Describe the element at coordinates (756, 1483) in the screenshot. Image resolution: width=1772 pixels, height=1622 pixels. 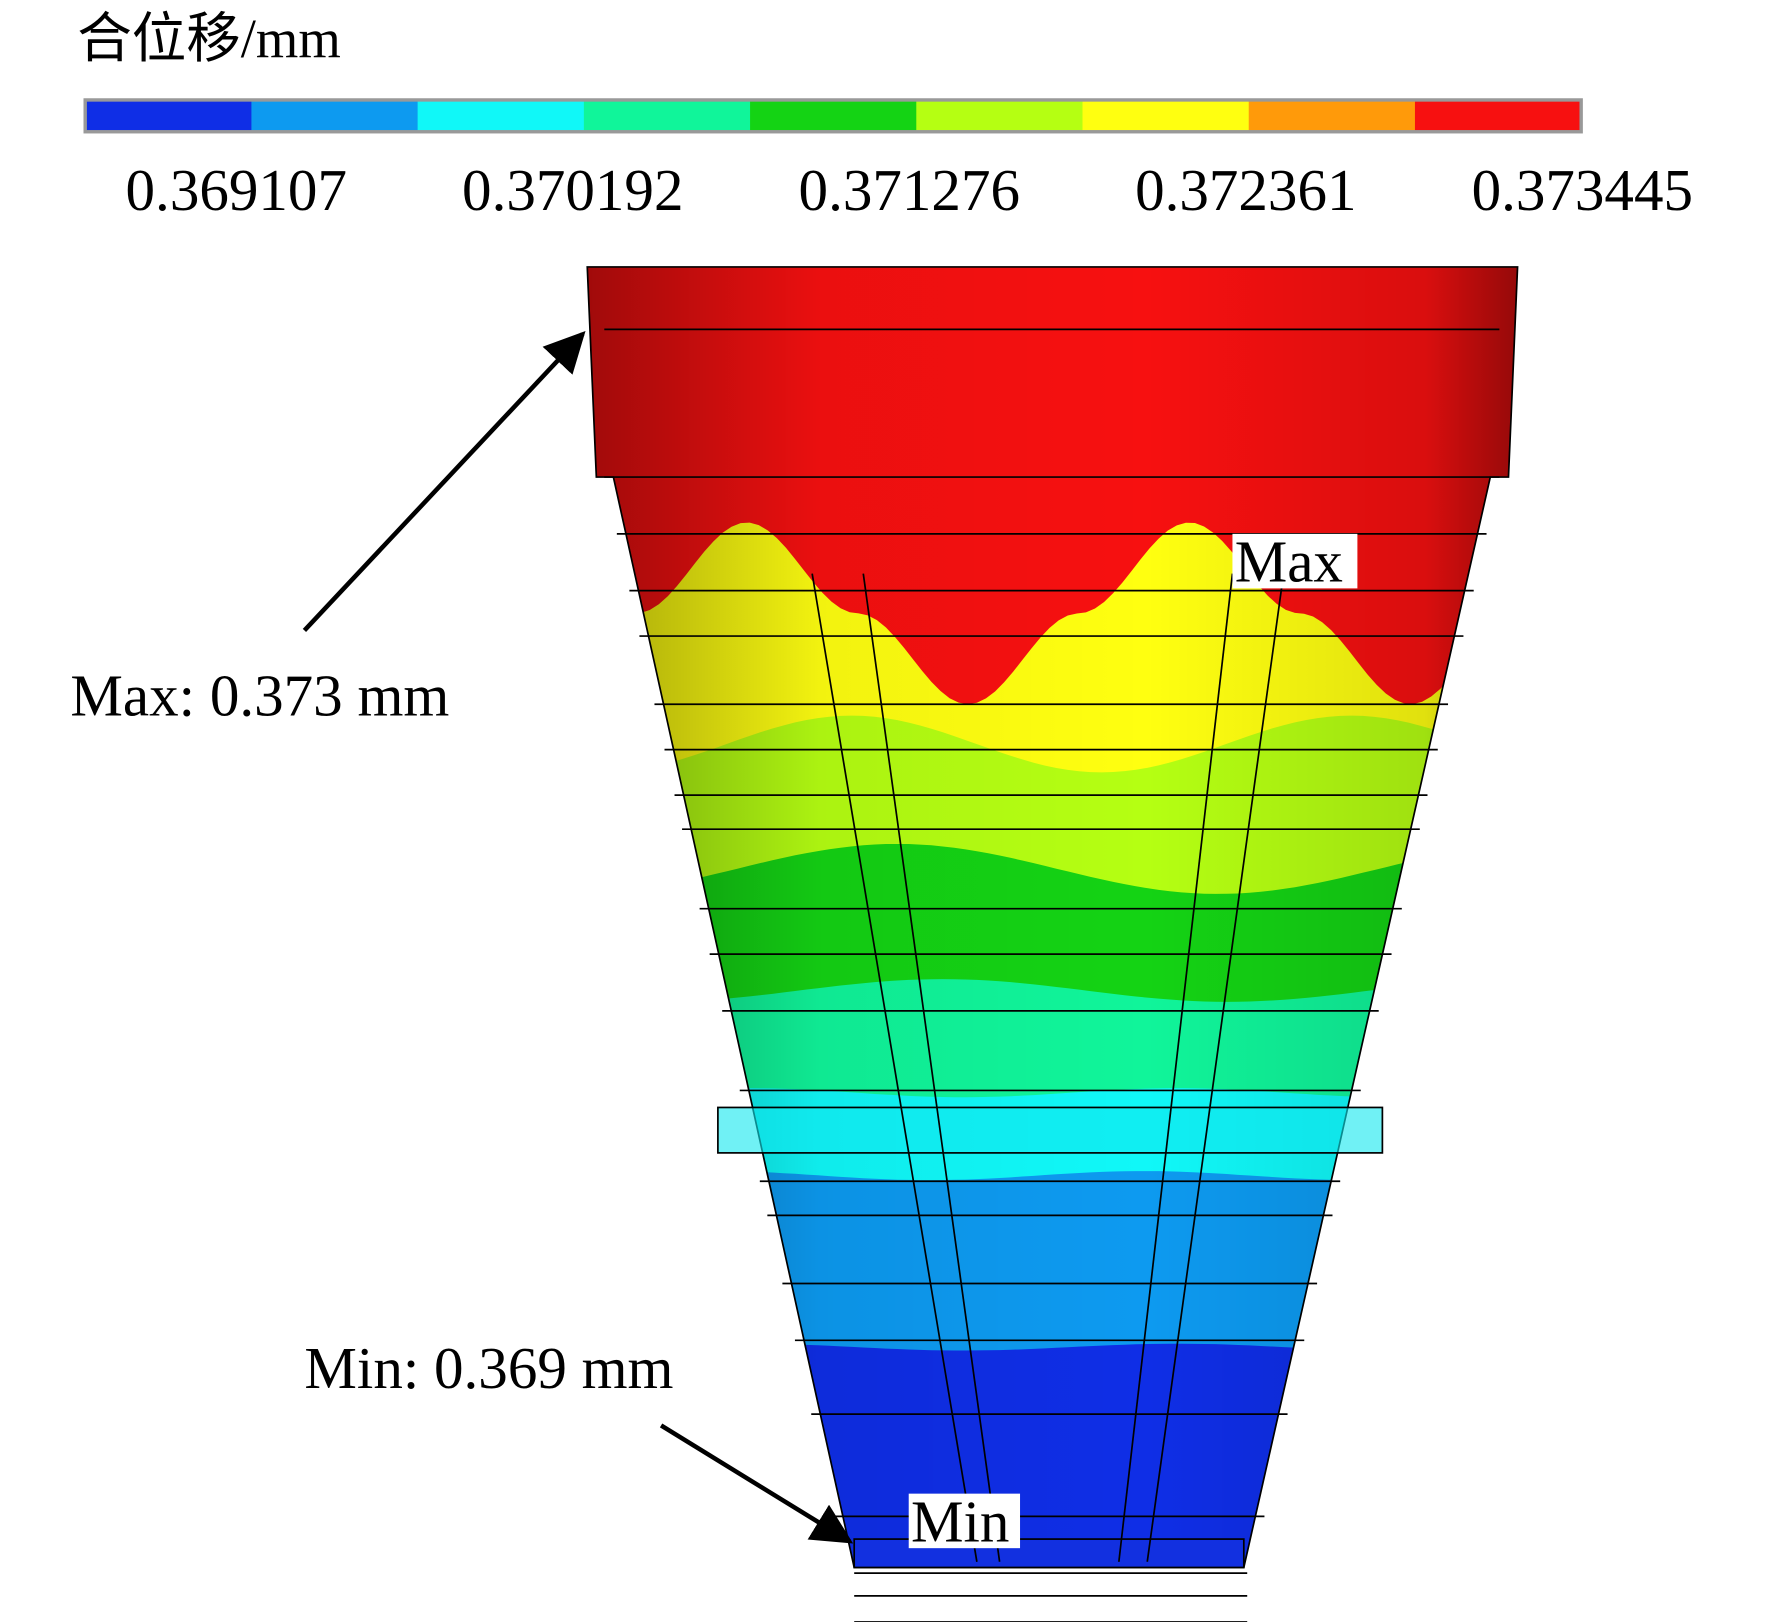
I see `min-arrow` at that location.